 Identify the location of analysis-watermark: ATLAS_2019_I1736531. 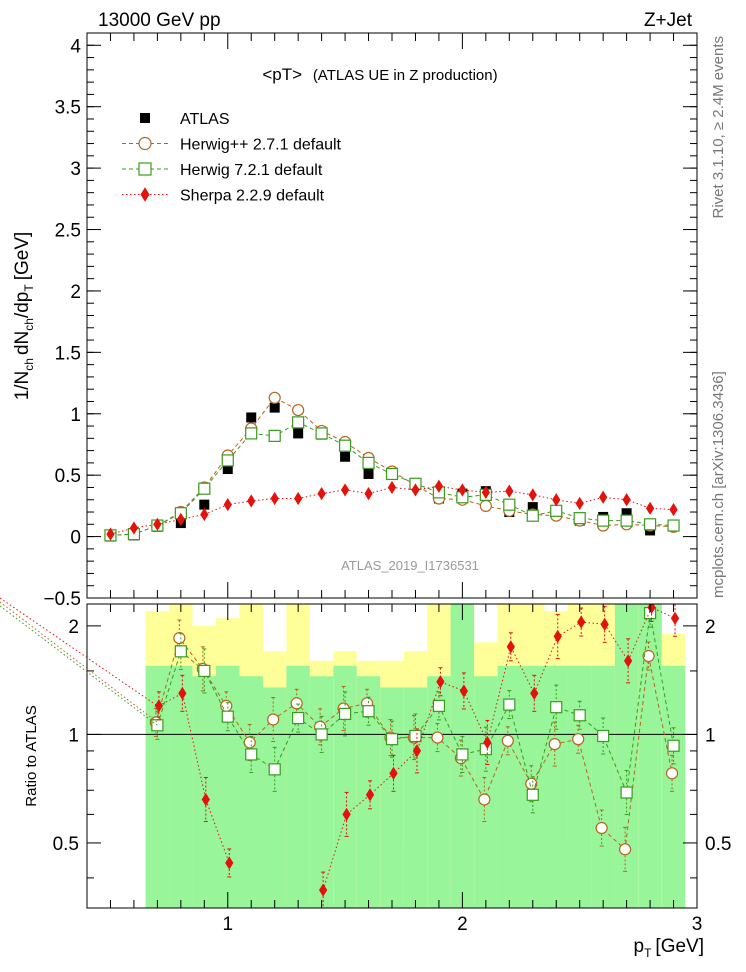
(410, 565).